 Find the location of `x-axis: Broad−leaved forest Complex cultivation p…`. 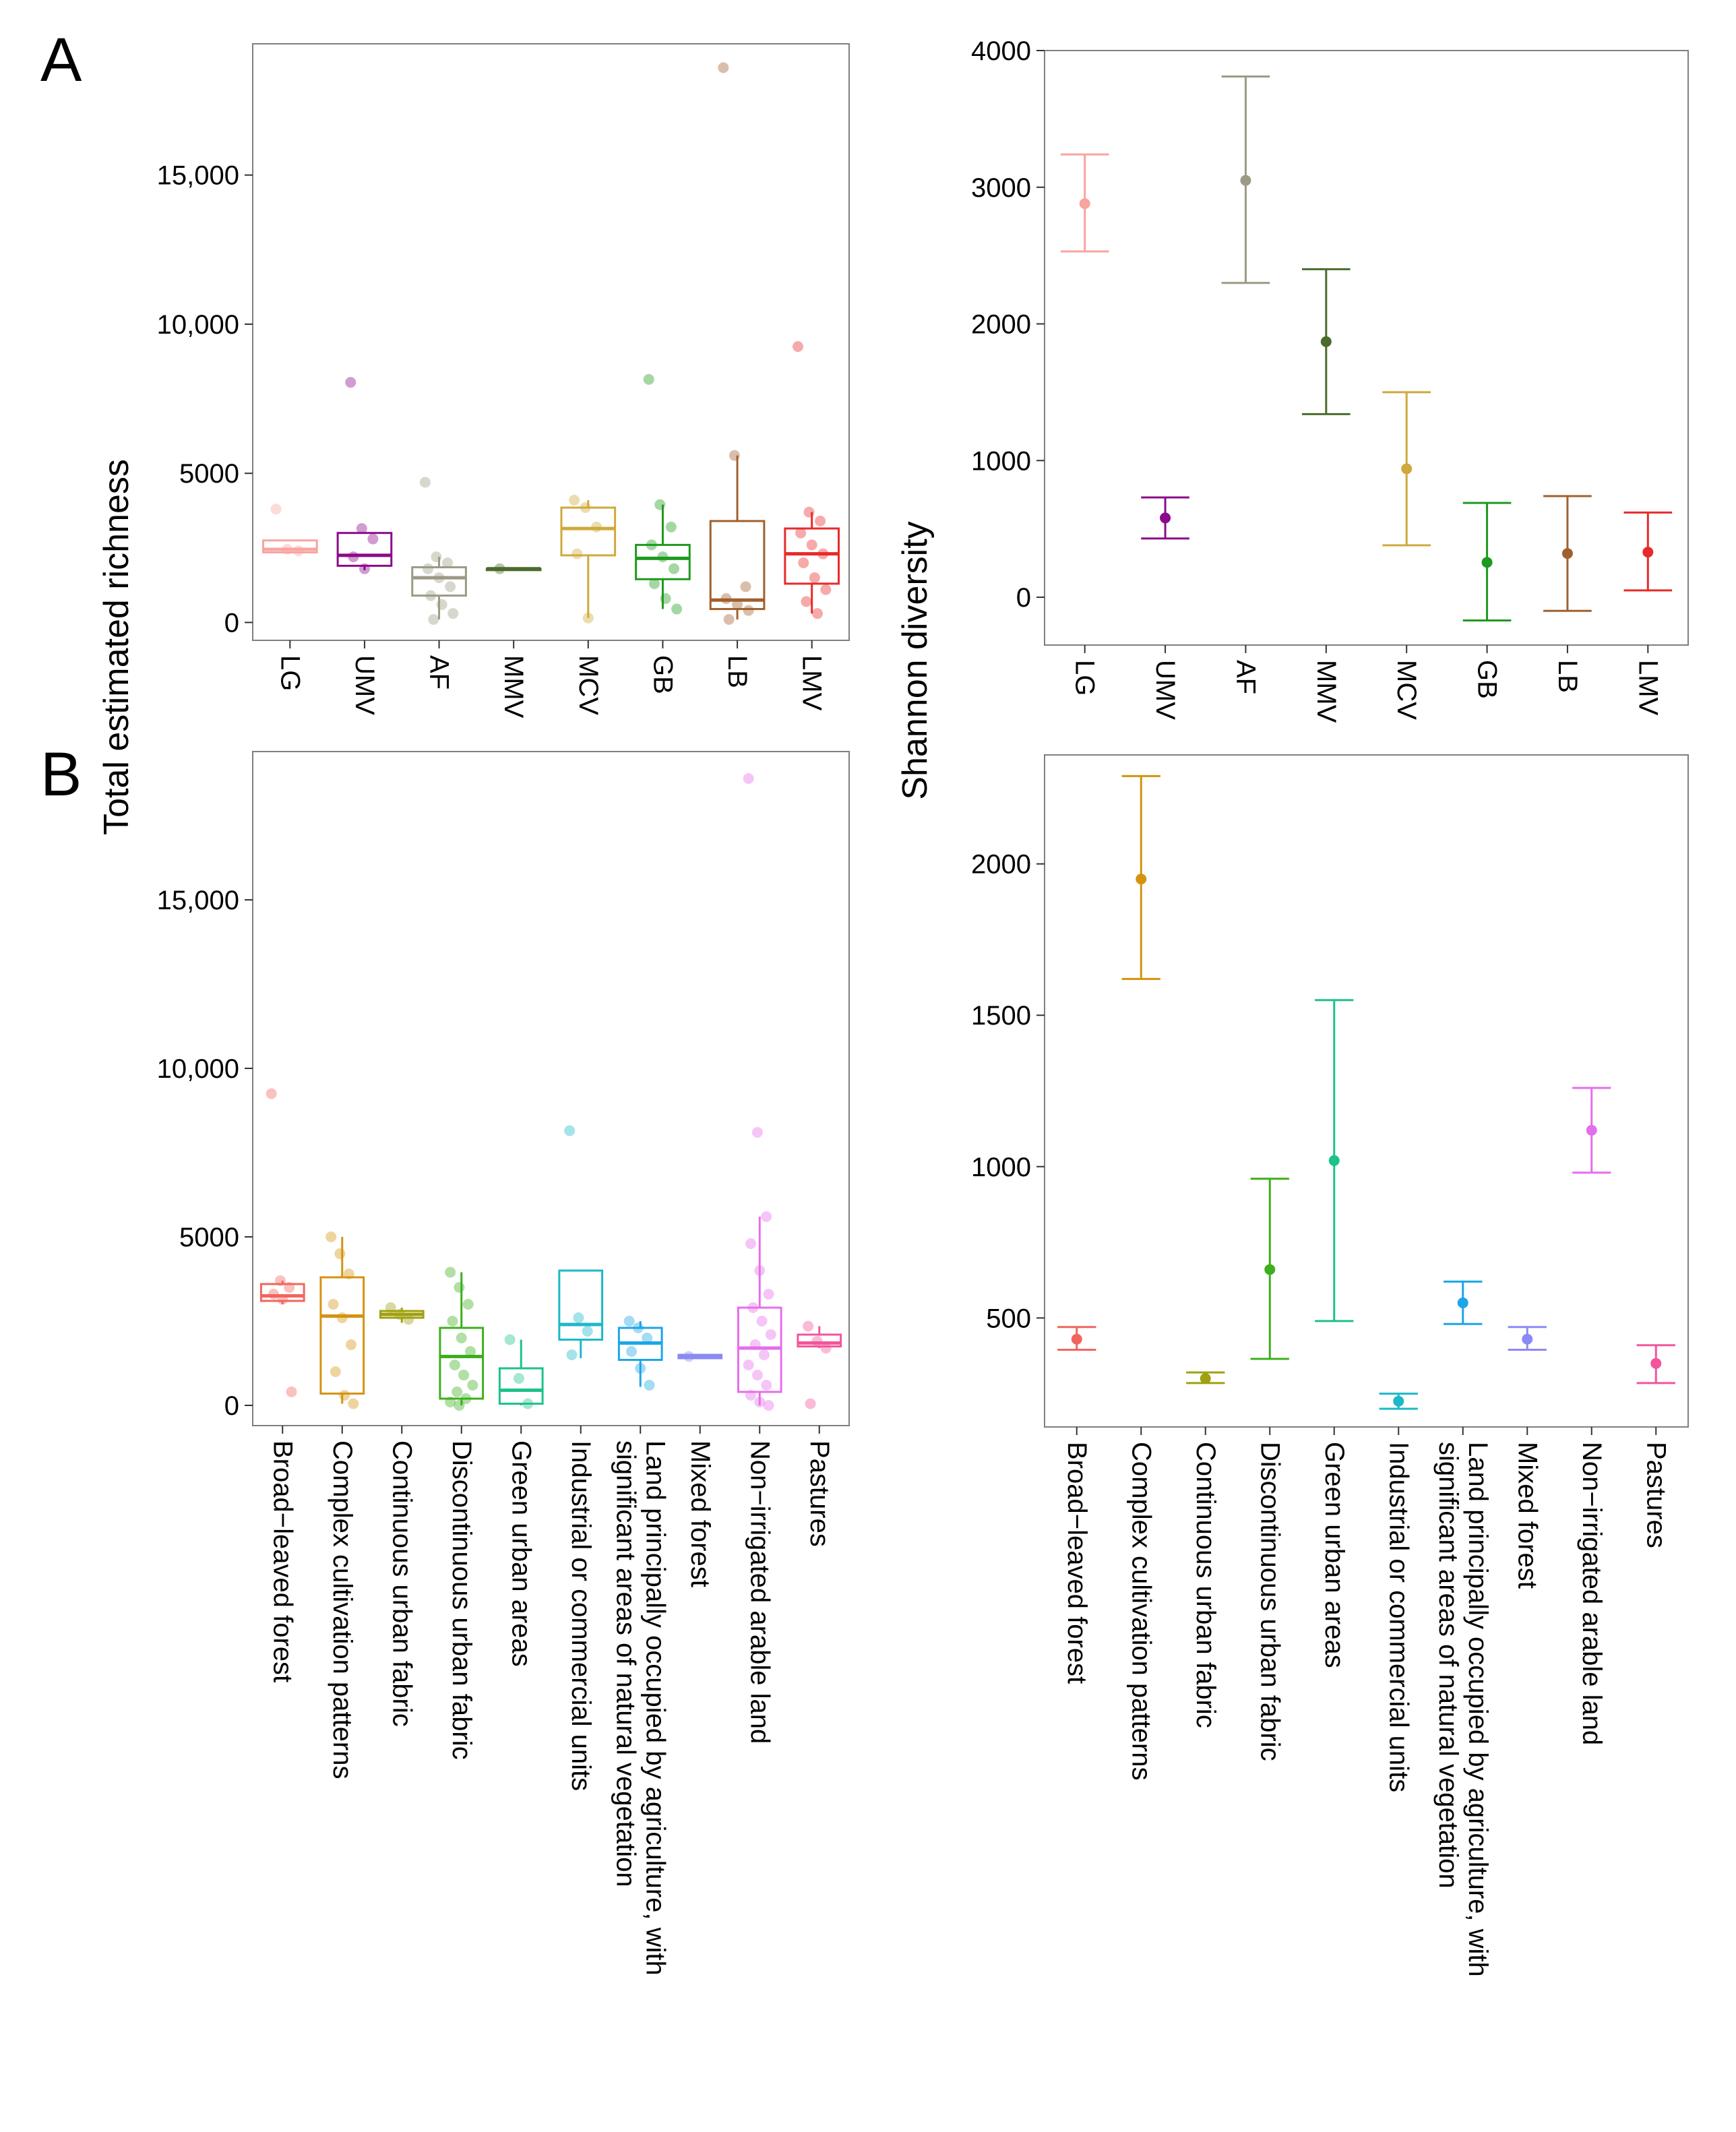

x-axis: Broad−leaved forest Complex cultivation p… is located at coordinates (1366, 1702).